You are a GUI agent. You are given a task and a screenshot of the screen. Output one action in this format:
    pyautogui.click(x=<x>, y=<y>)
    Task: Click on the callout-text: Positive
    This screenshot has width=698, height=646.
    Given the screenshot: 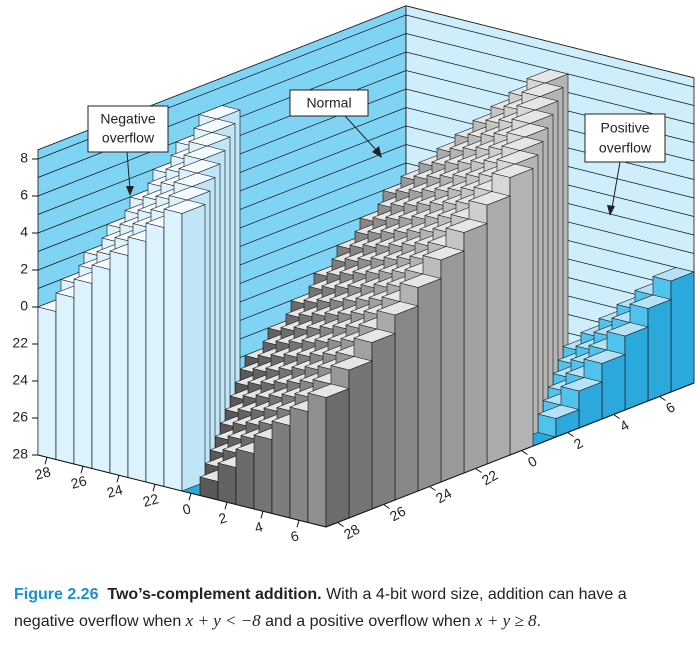 What is the action you would take?
    pyautogui.click(x=624, y=128)
    